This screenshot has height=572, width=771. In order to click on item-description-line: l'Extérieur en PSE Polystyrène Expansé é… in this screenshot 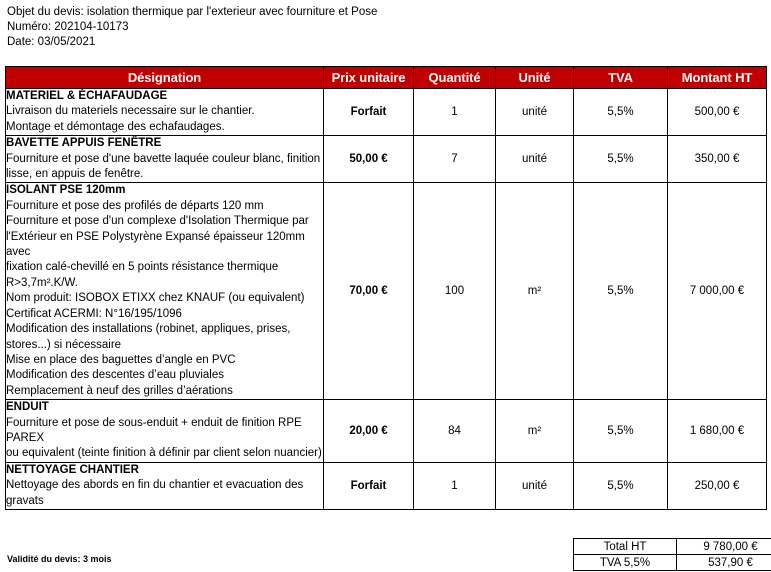, I will do `click(155, 244)`.